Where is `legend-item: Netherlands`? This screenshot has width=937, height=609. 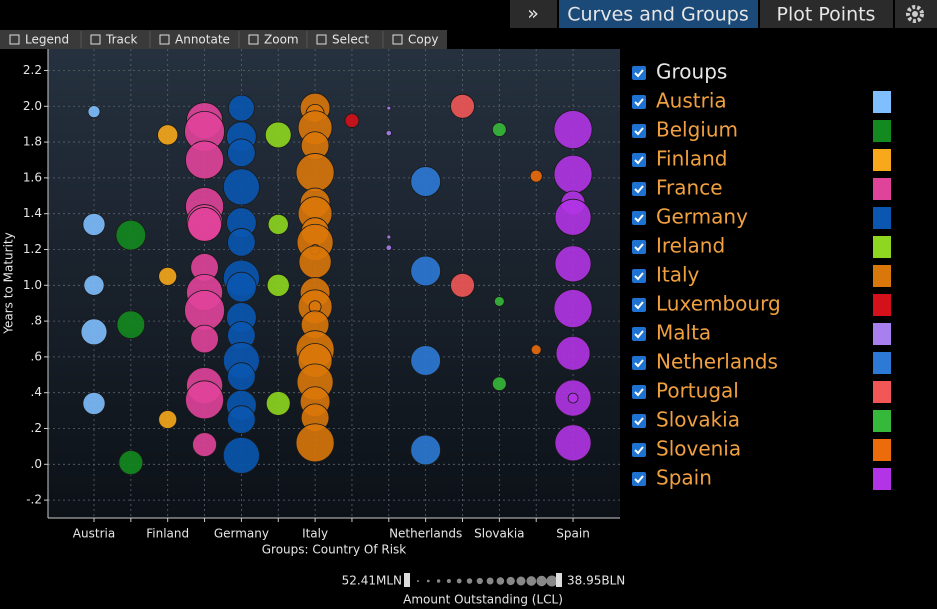 legend-item: Netherlands is located at coordinates (761, 362).